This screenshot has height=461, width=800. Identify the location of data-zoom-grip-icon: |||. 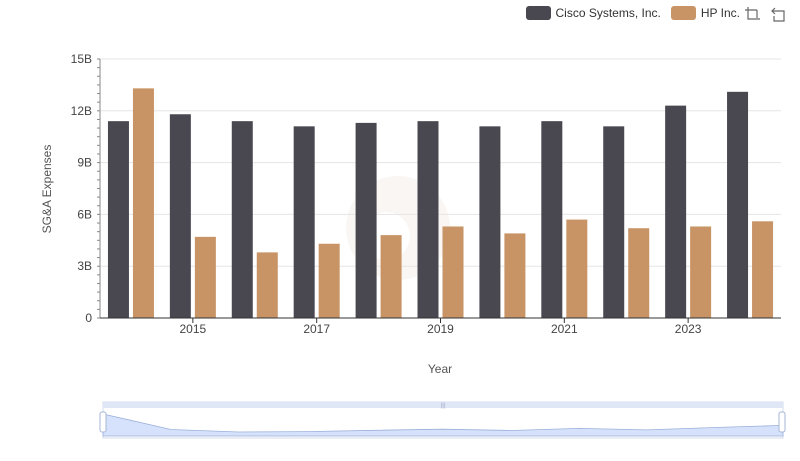
(443, 406).